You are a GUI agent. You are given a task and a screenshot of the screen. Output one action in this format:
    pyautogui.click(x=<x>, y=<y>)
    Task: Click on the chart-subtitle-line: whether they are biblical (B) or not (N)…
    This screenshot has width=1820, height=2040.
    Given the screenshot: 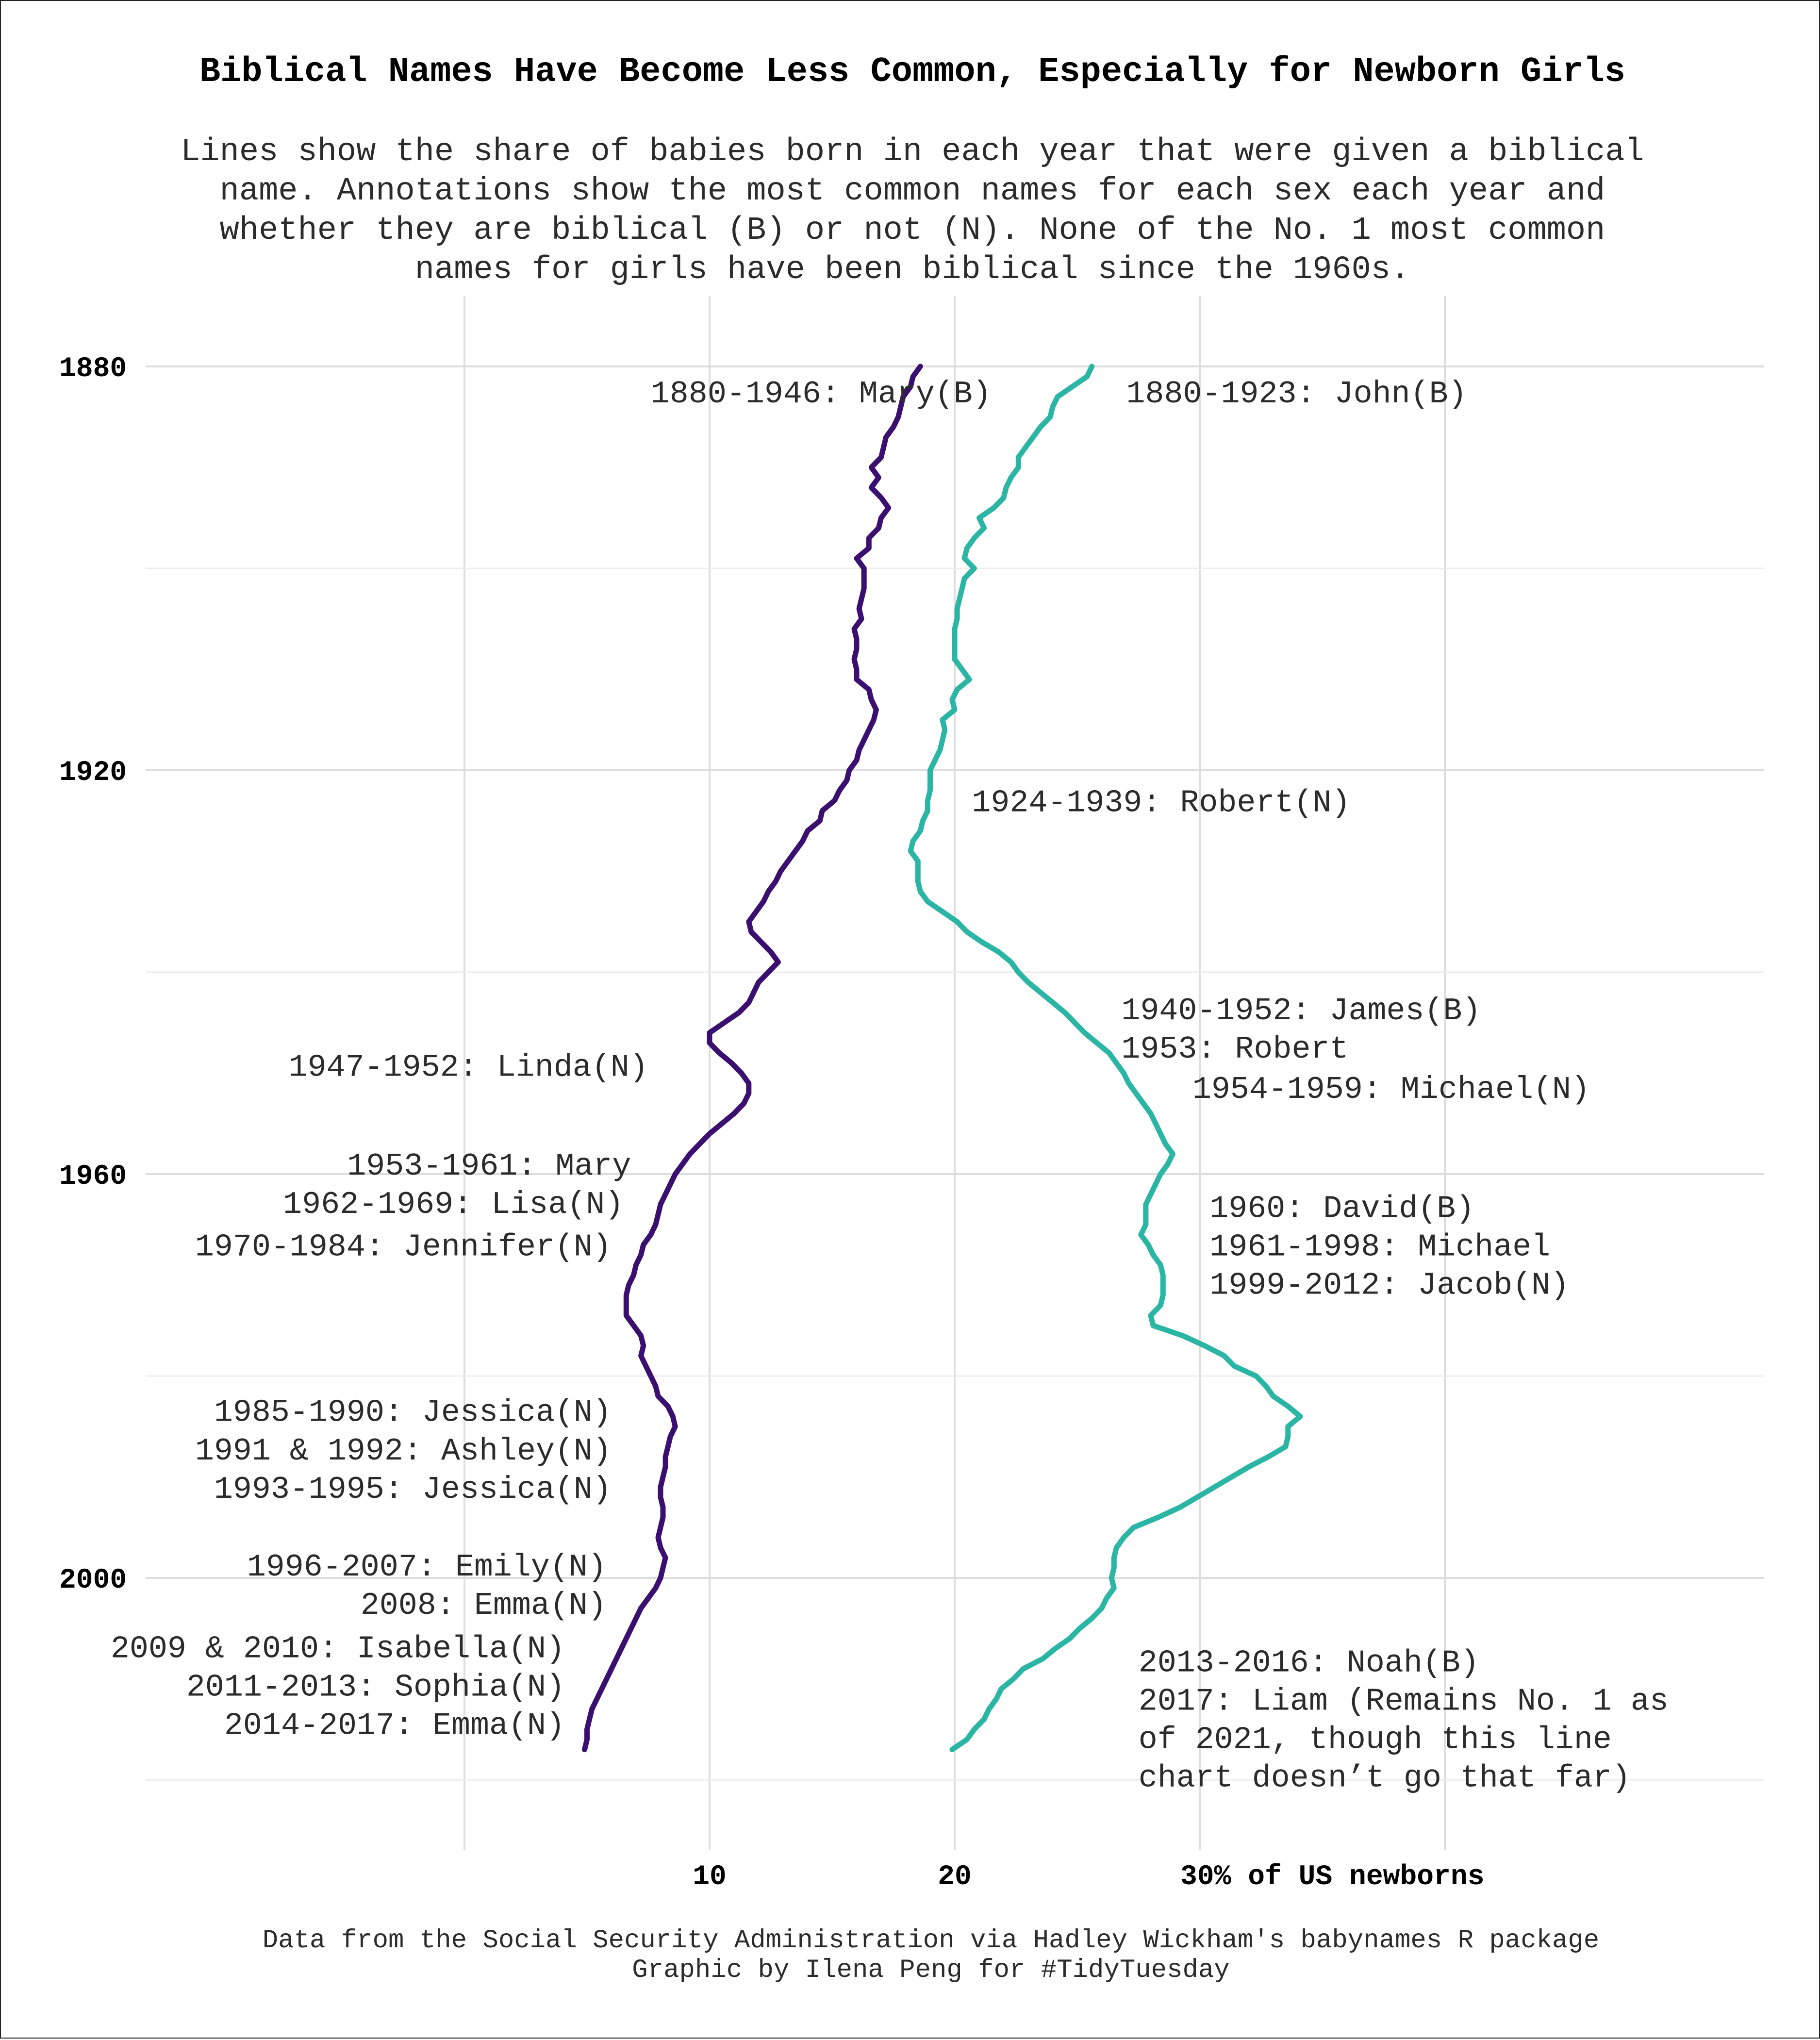 What is the action you would take?
    pyautogui.click(x=912, y=230)
    